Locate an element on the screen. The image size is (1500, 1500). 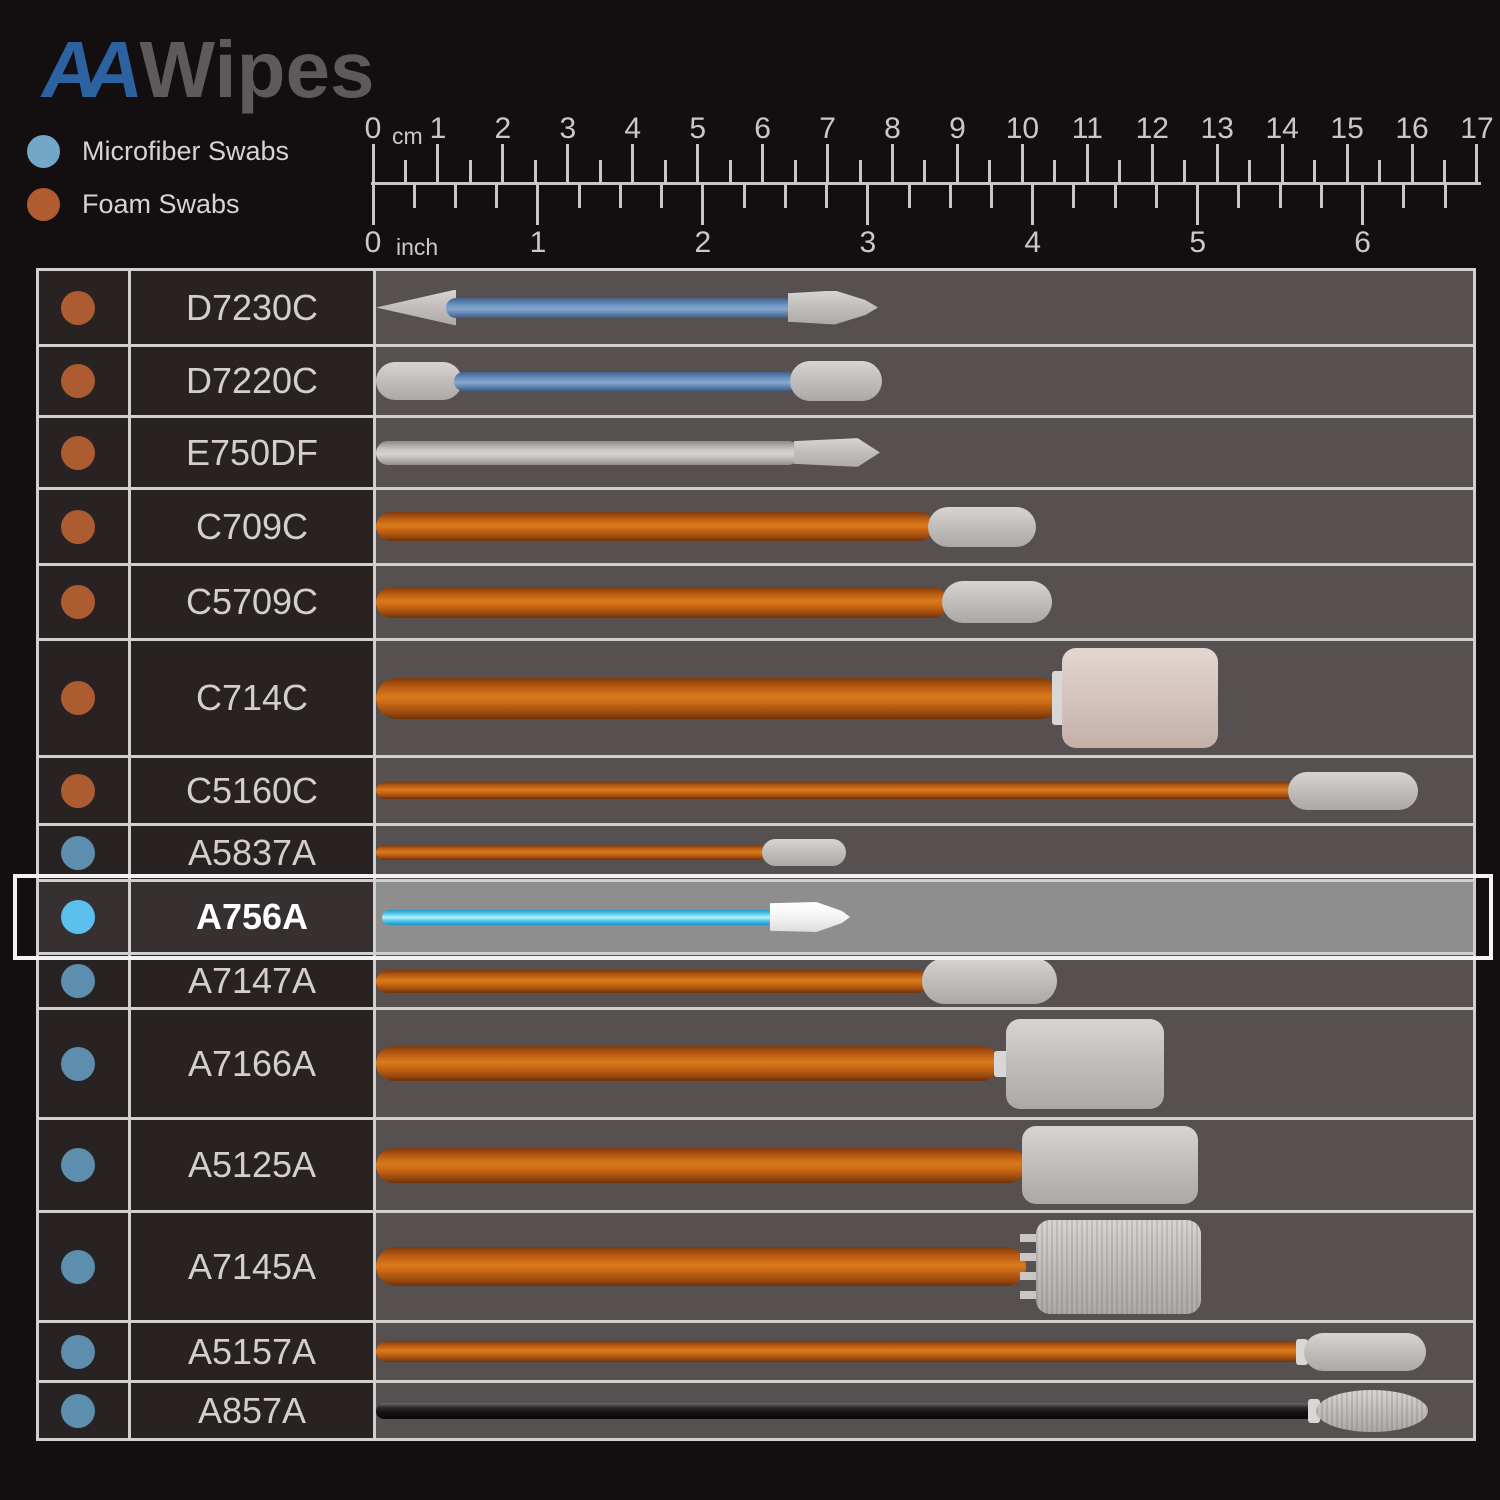
cm-tick-label: 10 is located at coordinates (1022, 128).